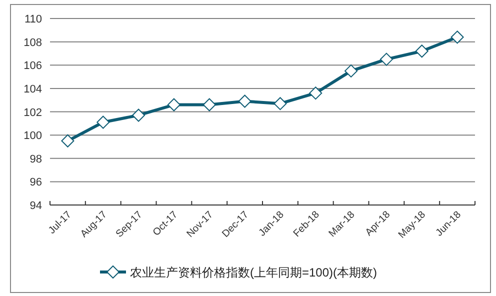 This screenshot has width=496, height=296. I want to click on y-tick-label: 94, so click(36, 206).